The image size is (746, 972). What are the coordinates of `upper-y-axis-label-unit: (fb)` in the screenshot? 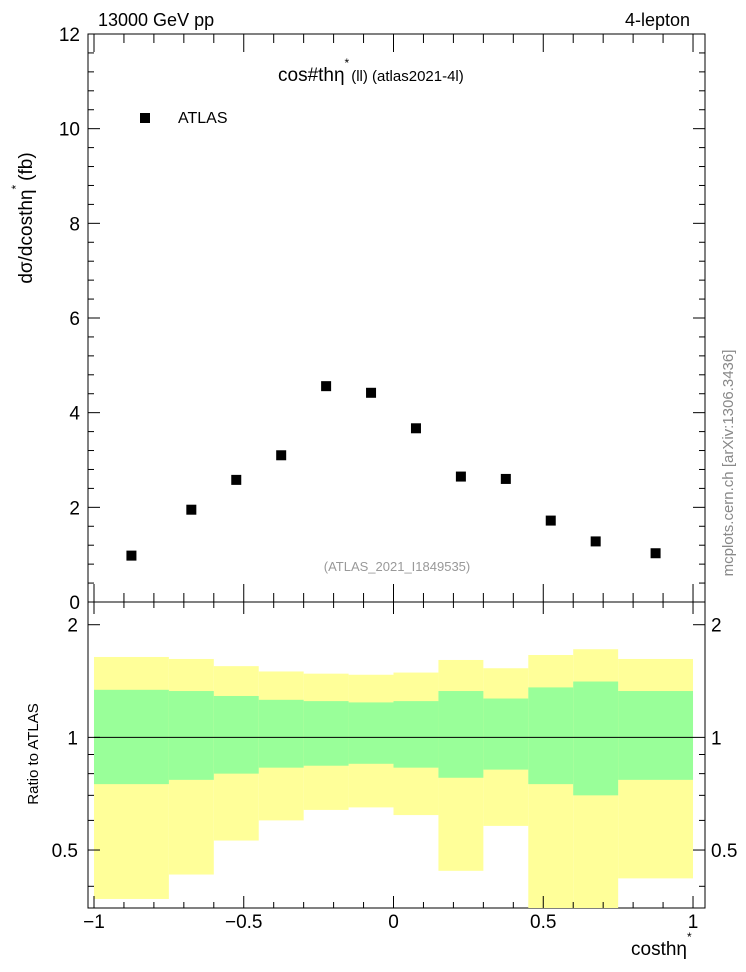 It's located at (26, 166).